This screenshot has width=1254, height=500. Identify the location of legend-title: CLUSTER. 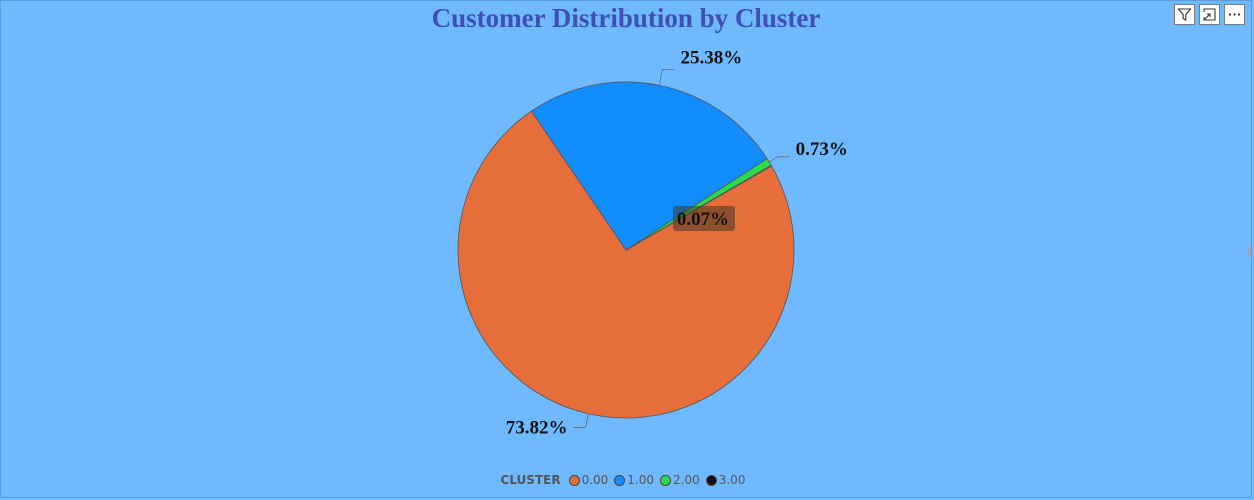
(530, 480).